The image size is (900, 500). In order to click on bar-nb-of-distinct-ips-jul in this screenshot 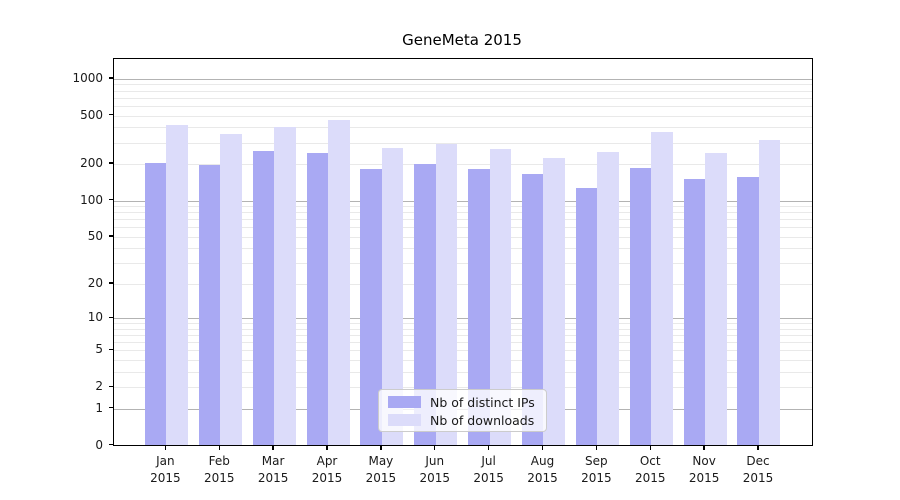, I will do `click(479, 307)`.